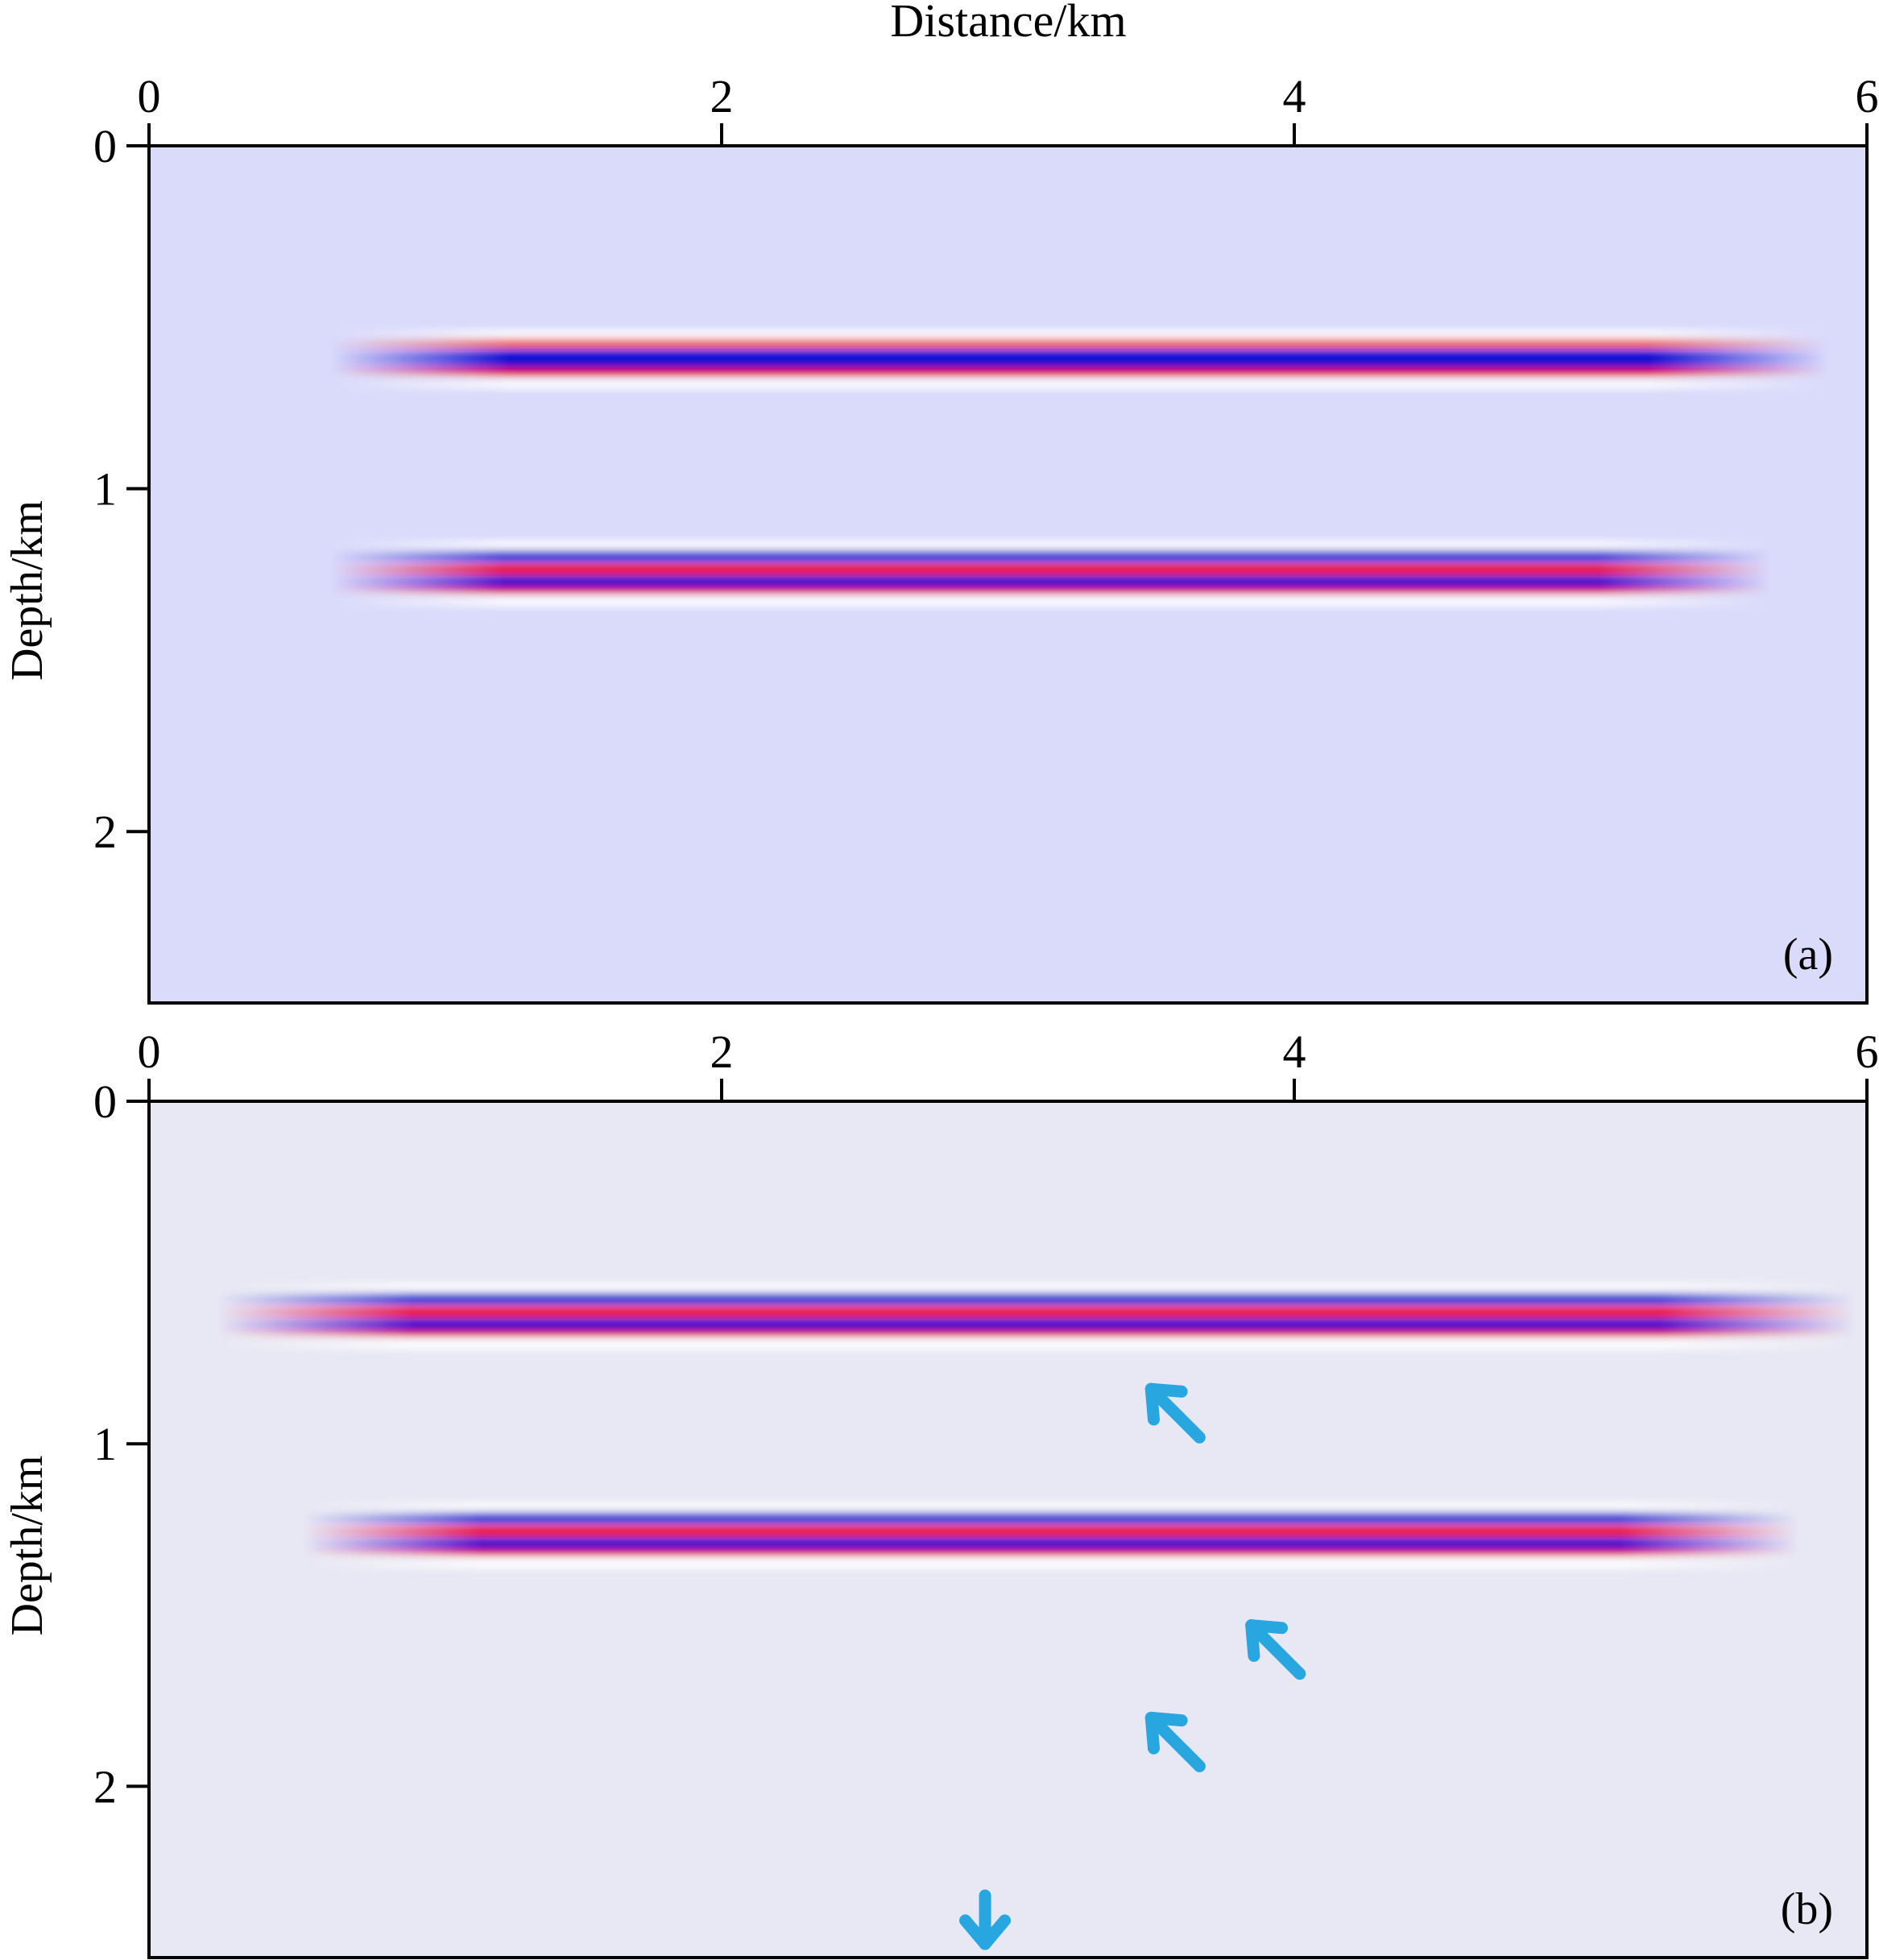 This screenshot has height=1960, width=1879. I want to click on plot-area, so click(1079, 468).